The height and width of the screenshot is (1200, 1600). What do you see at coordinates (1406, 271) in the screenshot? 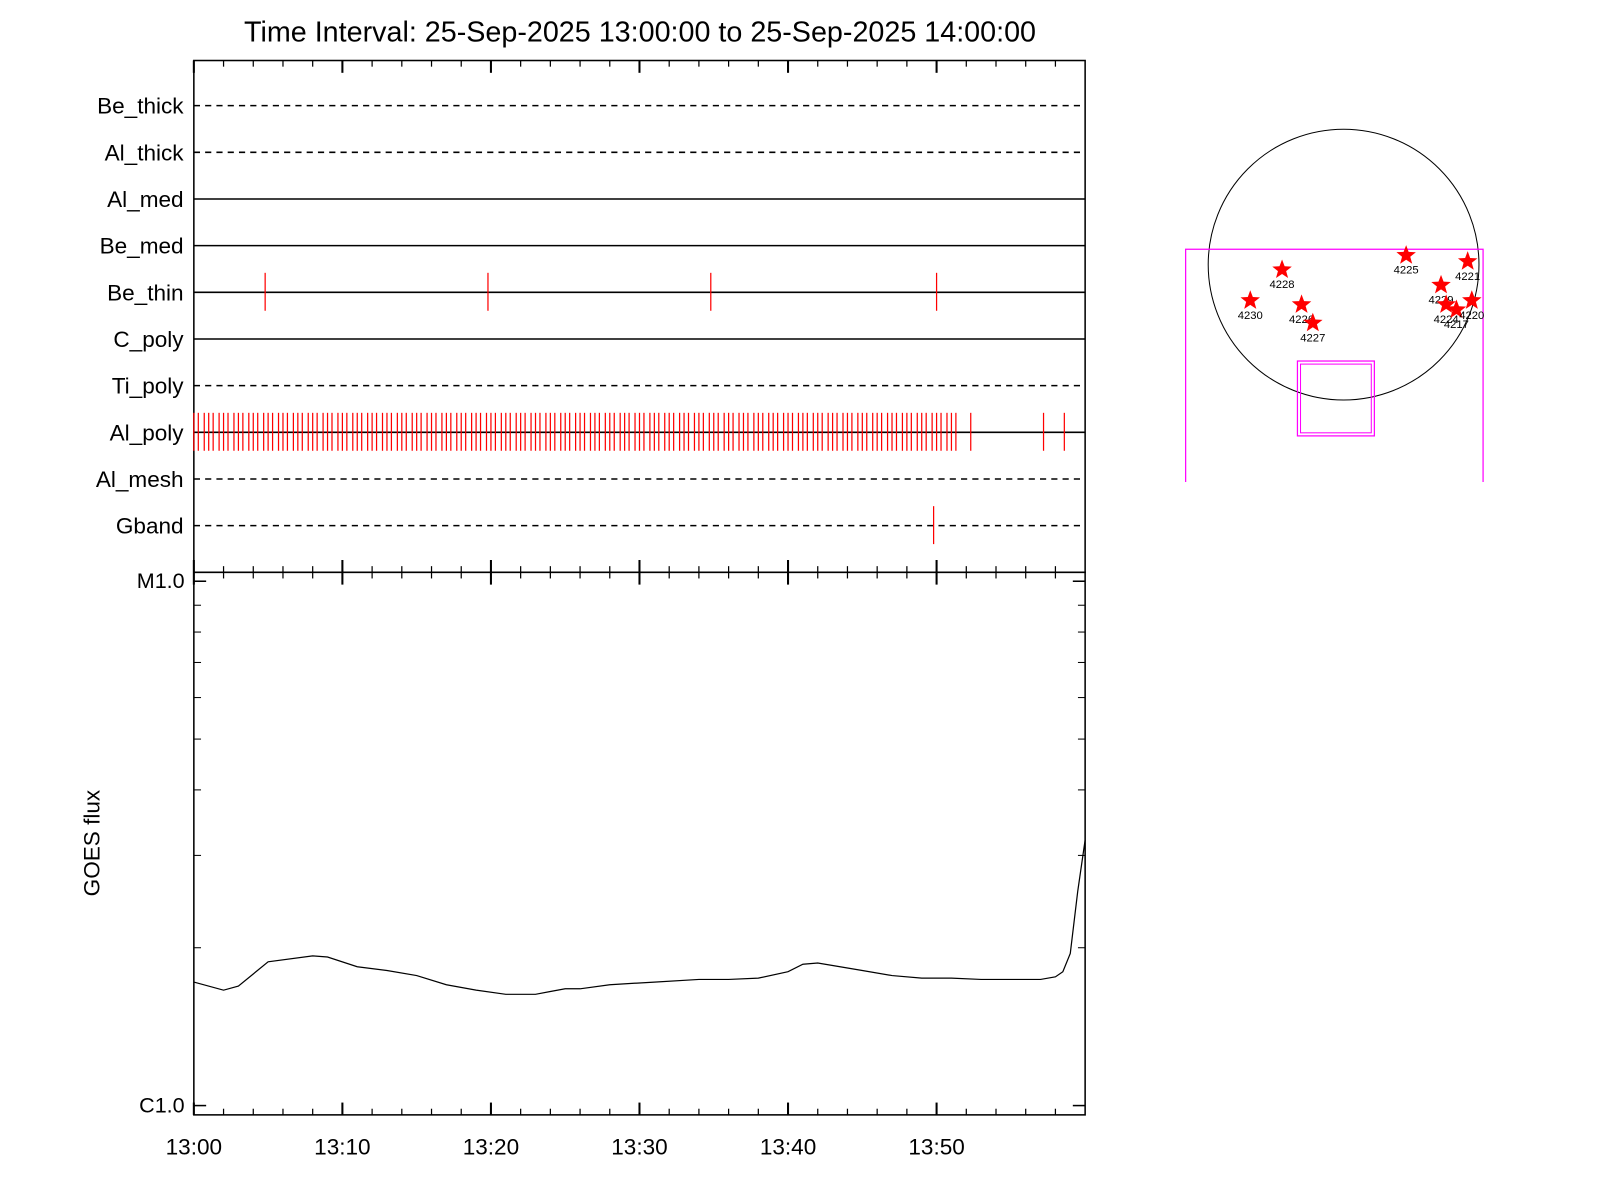
I see `region-label: 4225` at bounding box center [1406, 271].